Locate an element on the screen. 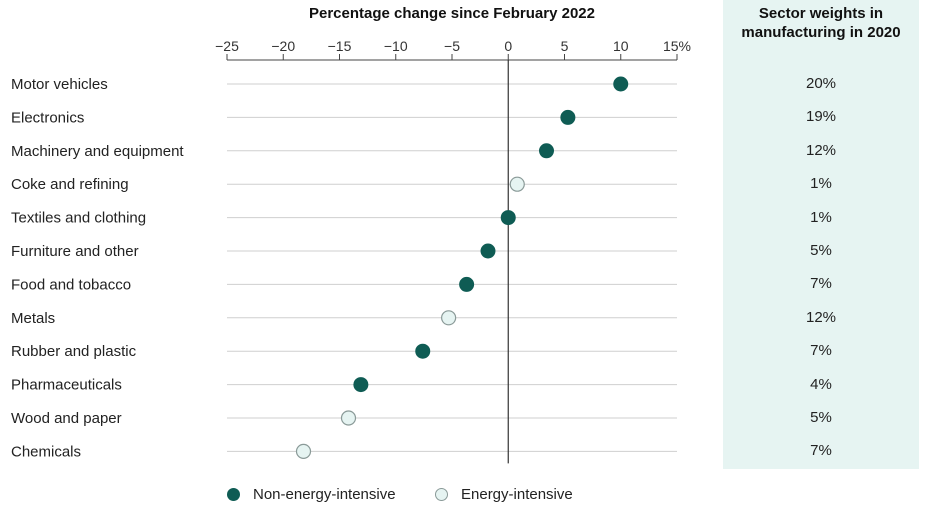  weight-value: 20% is located at coordinates (821, 83).